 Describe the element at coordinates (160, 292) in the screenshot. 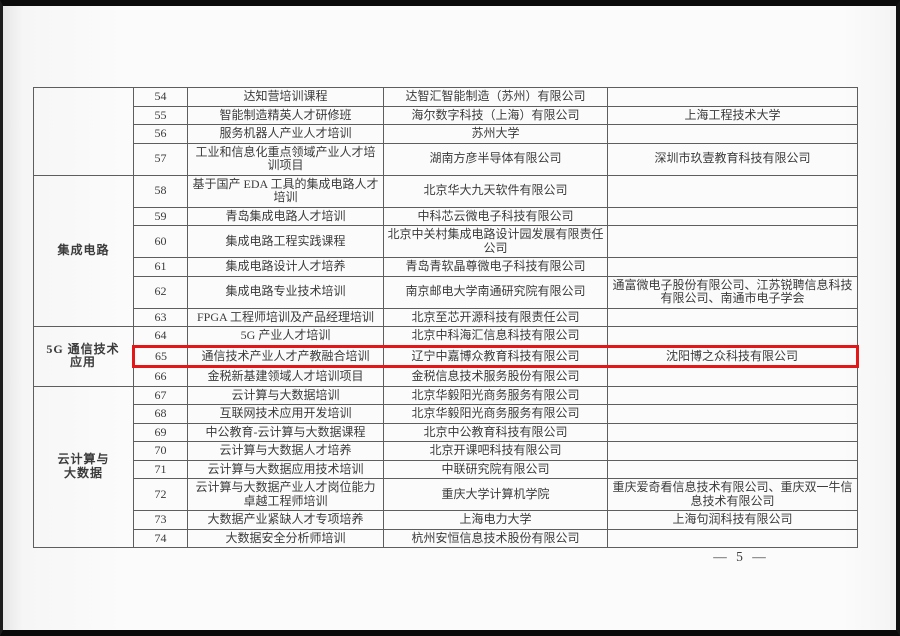

I see `row-number-cell: 62` at that location.